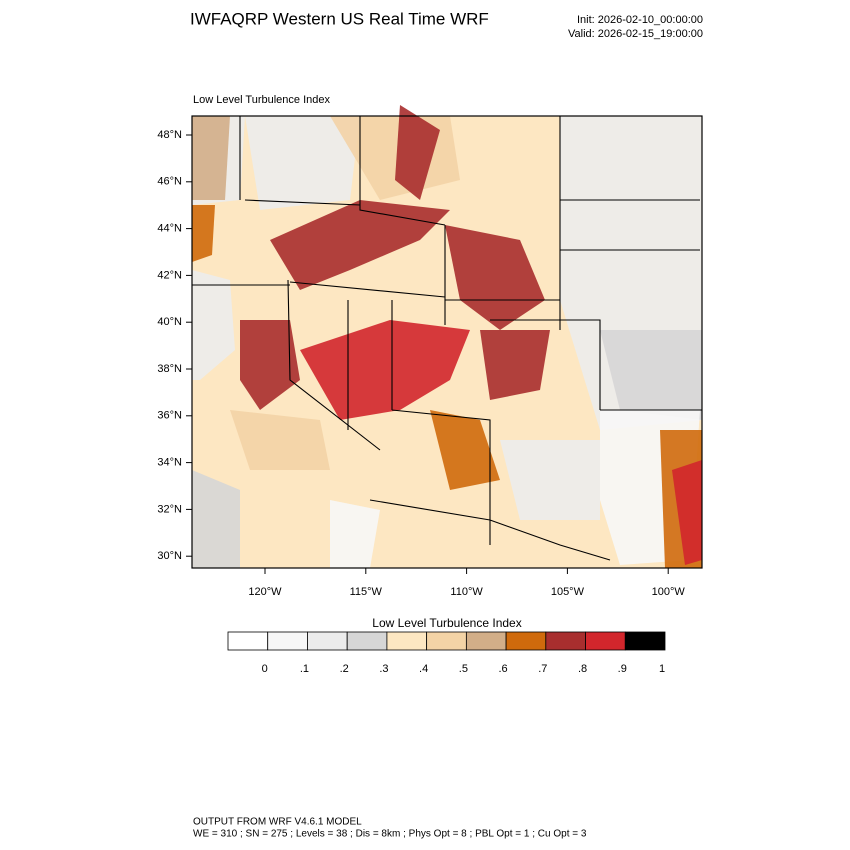  Describe the element at coordinates (446, 653) in the screenshot. I see `colorbar: 0 .1 .2 .3 .4 .5 .6 .7 .8 .9 1` at that location.